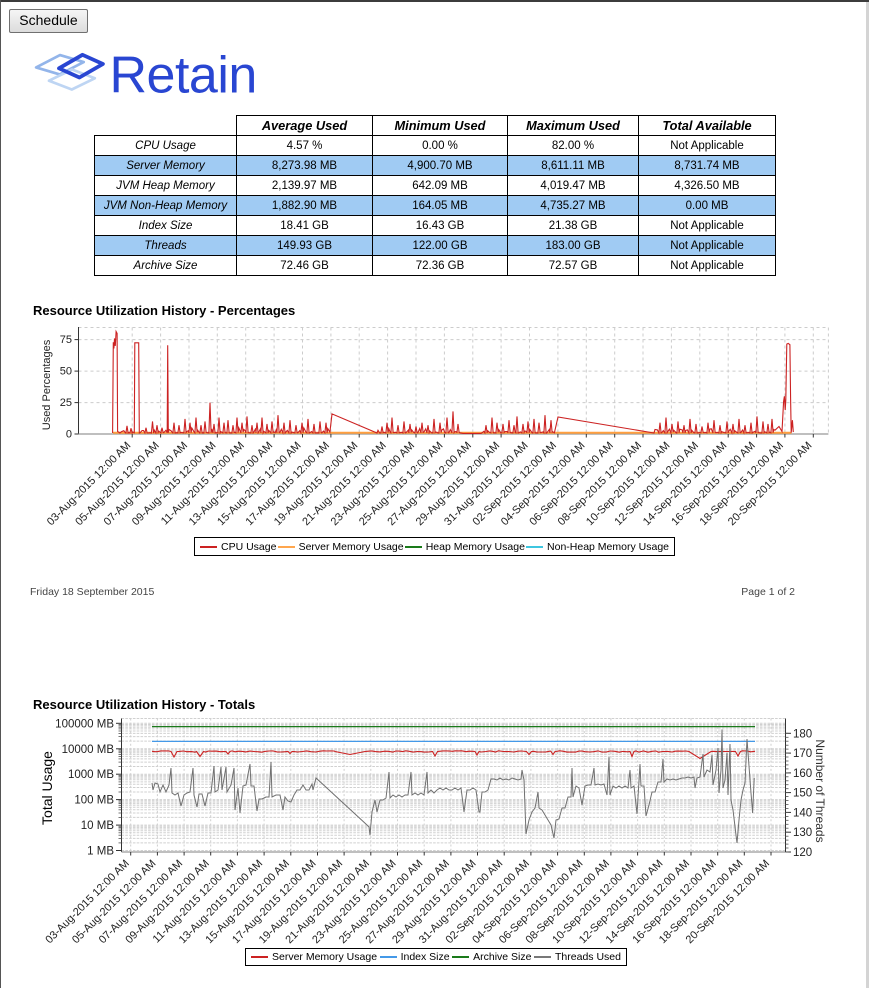 This screenshot has height=988, width=869. What do you see at coordinates (100, 852) in the screenshot?
I see `svg-text: 1 MB` at bounding box center [100, 852].